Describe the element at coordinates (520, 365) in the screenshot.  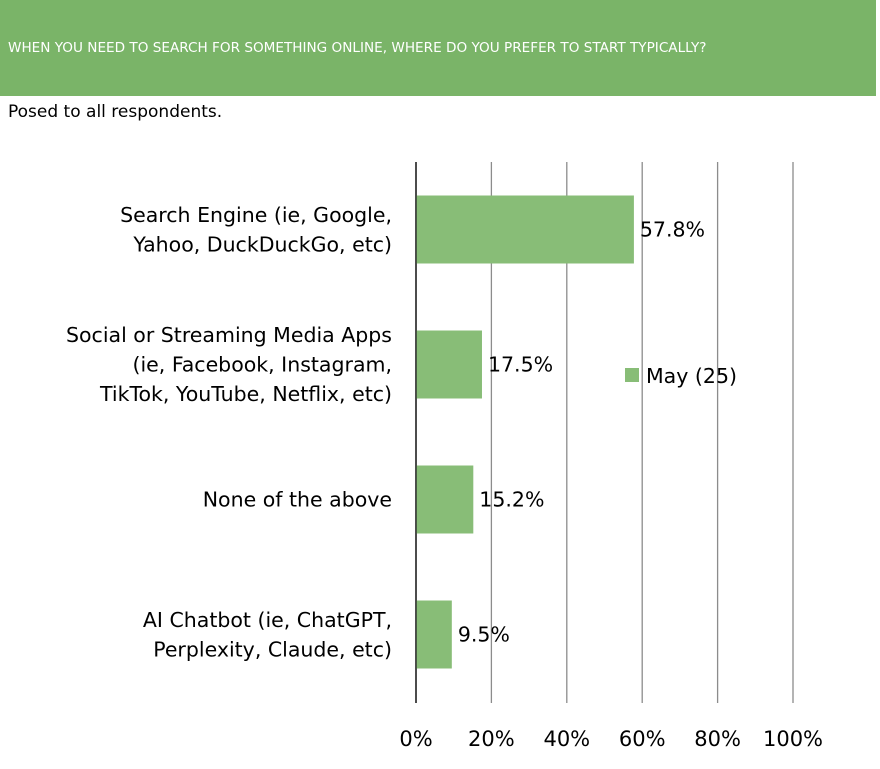
I see `data-label: 17.5%` at that location.